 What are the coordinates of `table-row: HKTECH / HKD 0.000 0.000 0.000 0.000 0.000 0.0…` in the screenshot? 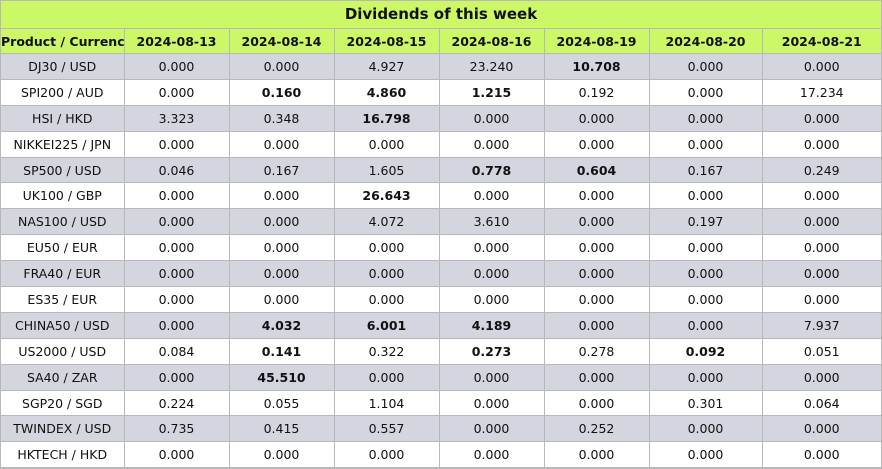 It's located at (441, 455).